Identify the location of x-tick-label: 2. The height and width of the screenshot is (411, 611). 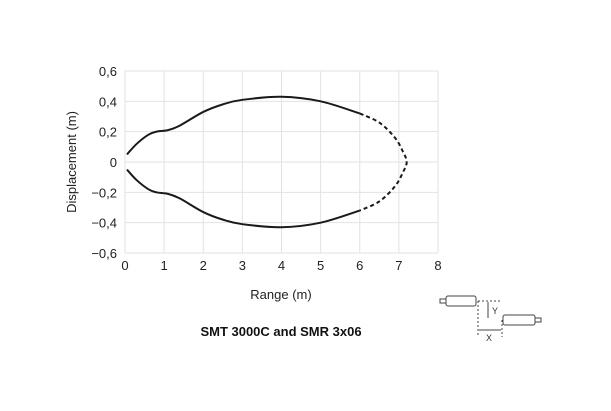
(203, 265).